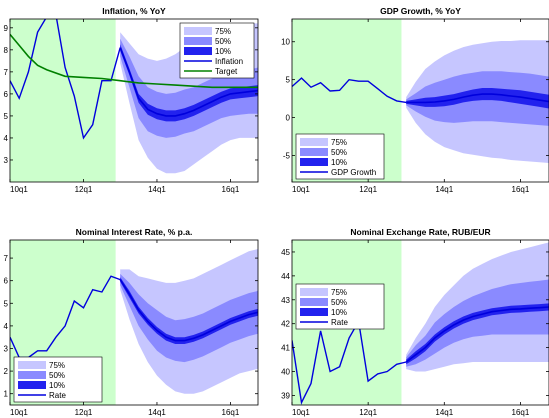 The width and height of the screenshot is (549, 418). What do you see at coordinates (420, 11) in the screenshot?
I see `chart-title: GDP Growth, % YoY` at bounding box center [420, 11].